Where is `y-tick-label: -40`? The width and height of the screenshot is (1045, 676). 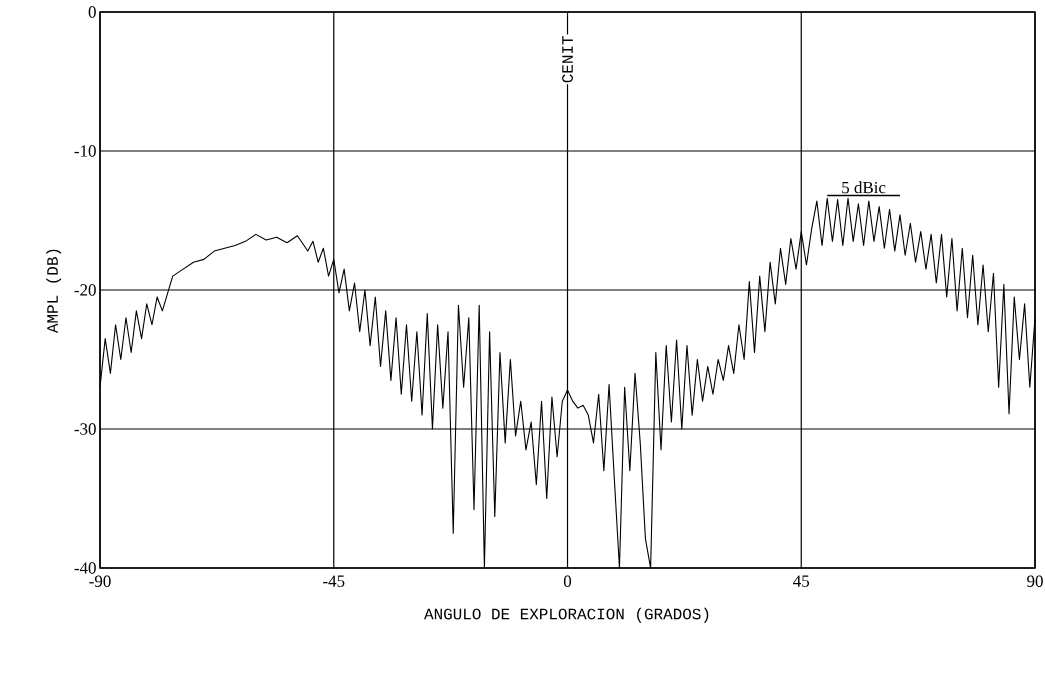
y-tick-label: -40 is located at coordinates (85, 568).